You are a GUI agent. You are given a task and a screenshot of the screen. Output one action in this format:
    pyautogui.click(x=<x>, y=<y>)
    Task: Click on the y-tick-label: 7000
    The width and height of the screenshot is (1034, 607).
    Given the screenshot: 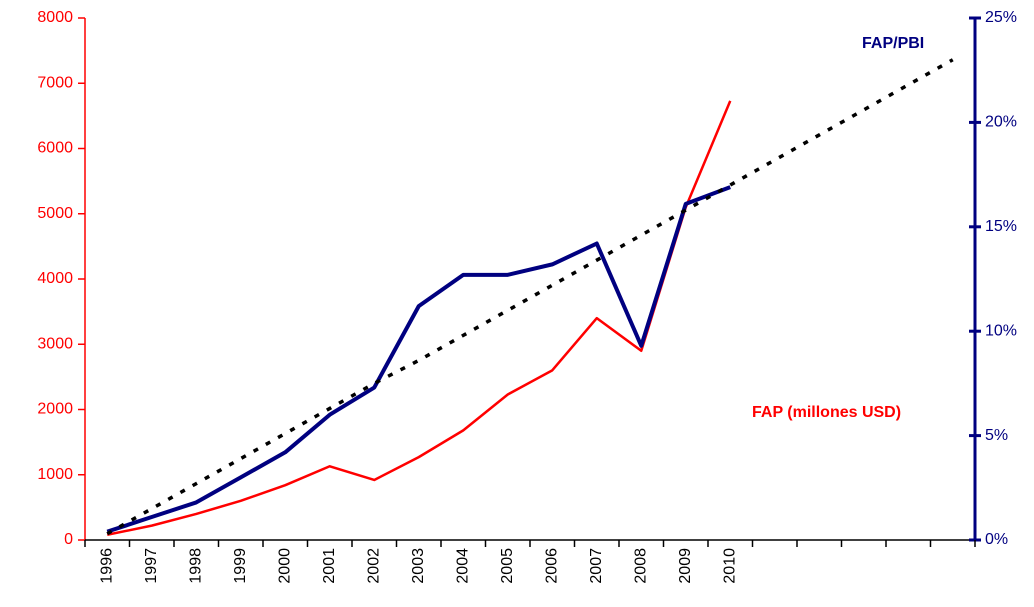 What is the action you would take?
    pyautogui.click(x=55, y=82)
    